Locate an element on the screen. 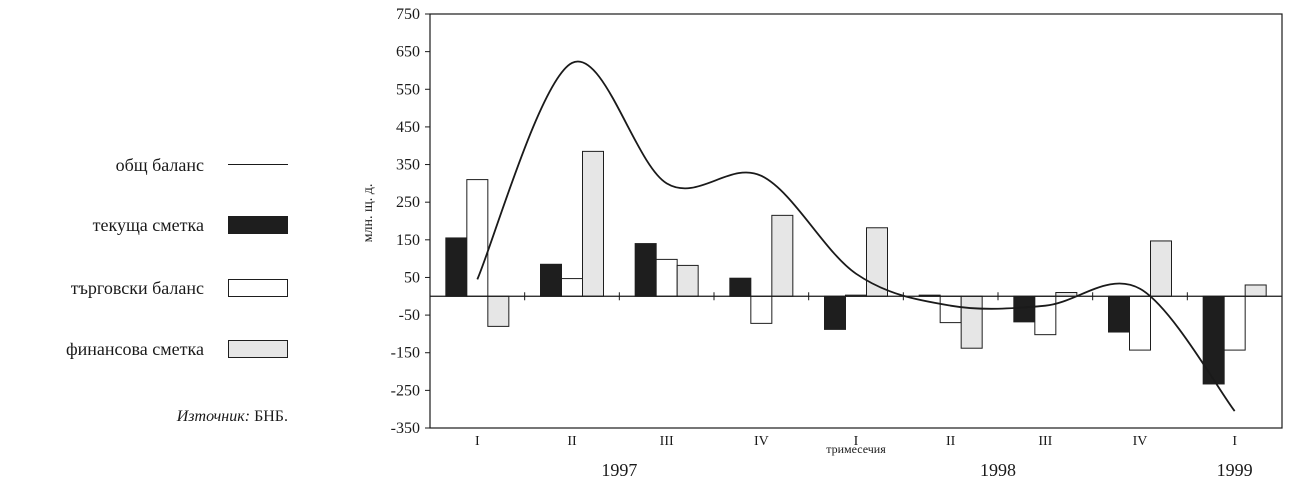 Image resolution: width=1292 pixels, height=483 pixels. y-tick-label: -350 is located at coordinates (405, 428).